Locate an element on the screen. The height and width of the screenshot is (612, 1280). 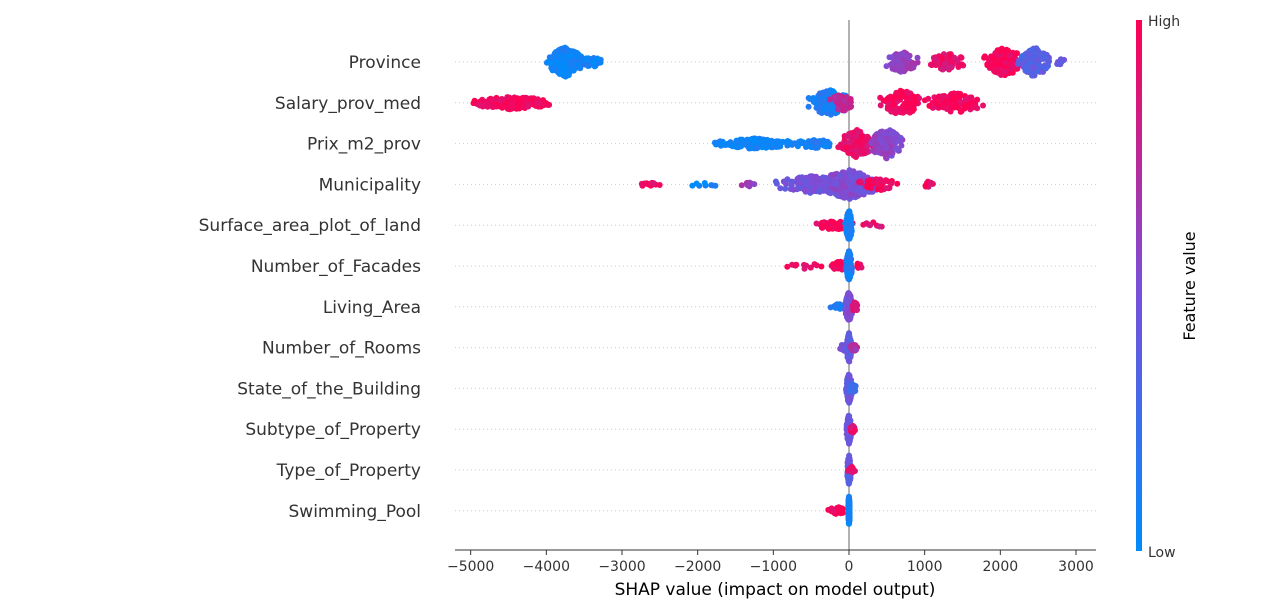
x-axis-title: SHAP value (impact on model output) is located at coordinates (775, 590).